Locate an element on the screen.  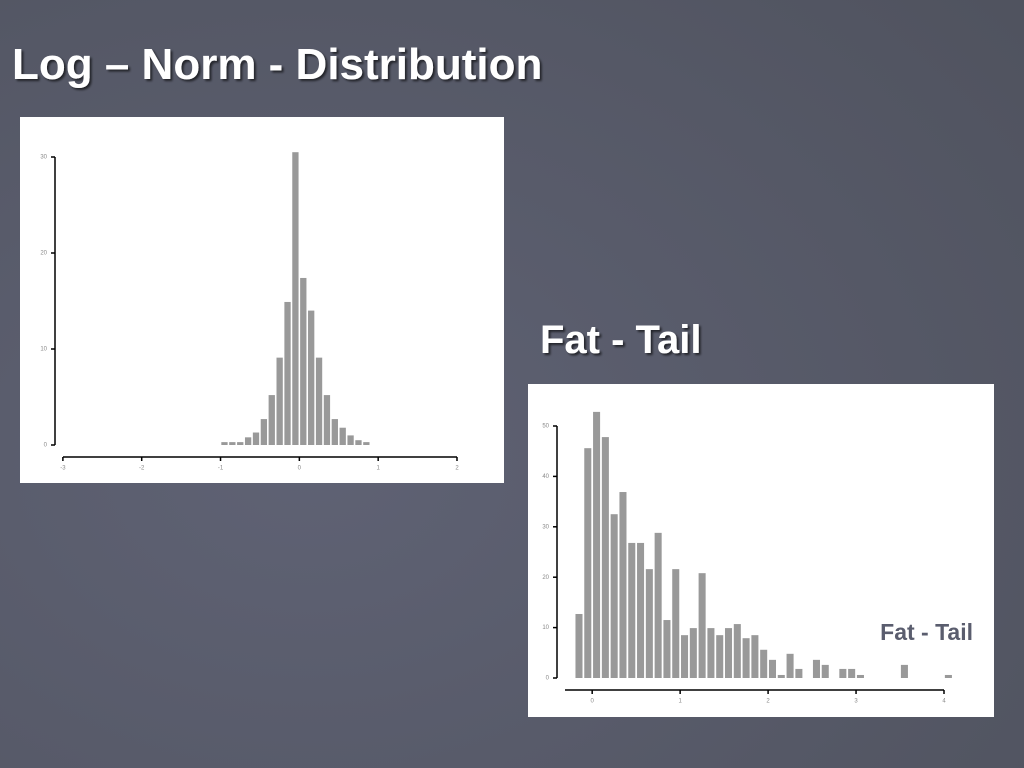
y-tick-label: 50 is located at coordinates (545, 427).